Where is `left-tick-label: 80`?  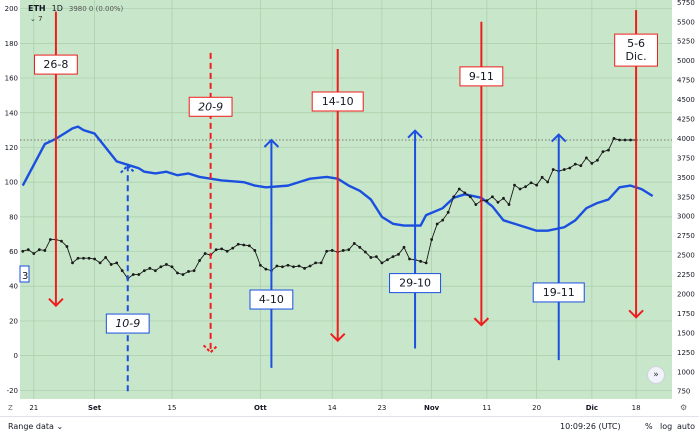 left-tick-label: 80 is located at coordinates (13, 217).